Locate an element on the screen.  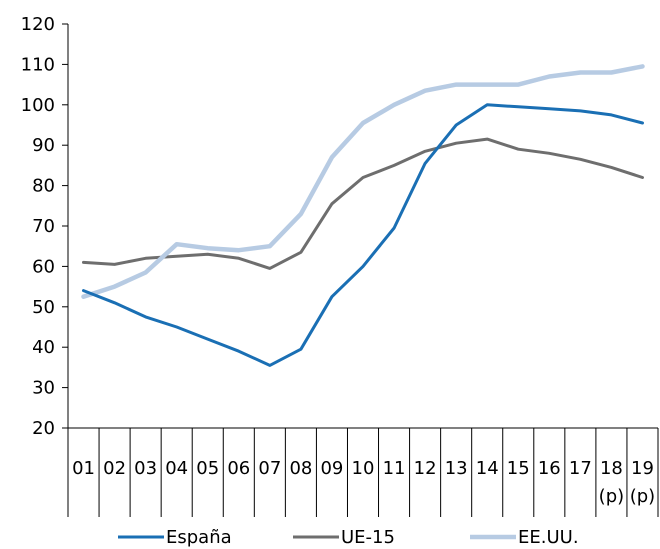
y-tick-label: 120 is located at coordinates (38, 24).